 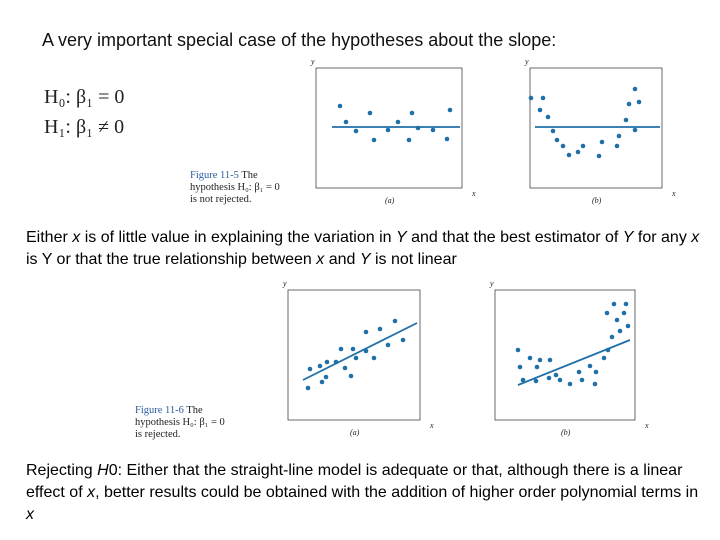 I want to click on text-run: and, so click(x=342, y=259).